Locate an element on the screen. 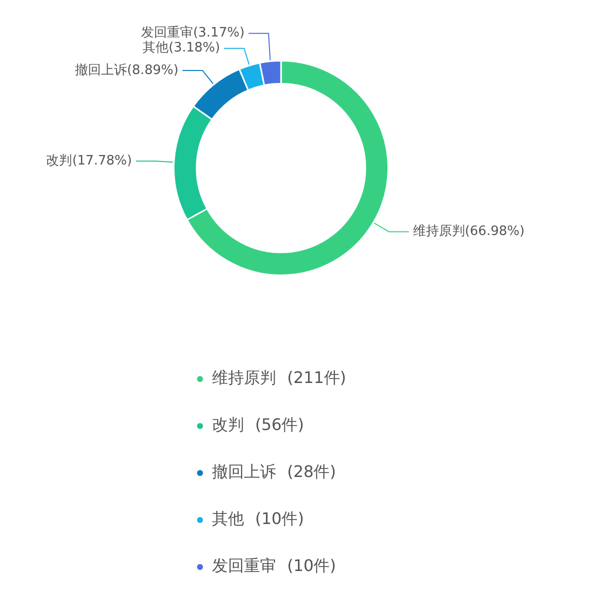 Image resolution: width=594 pixels, height=600 pixels. legend-label: 发回重审 (10件) is located at coordinates (274, 566).